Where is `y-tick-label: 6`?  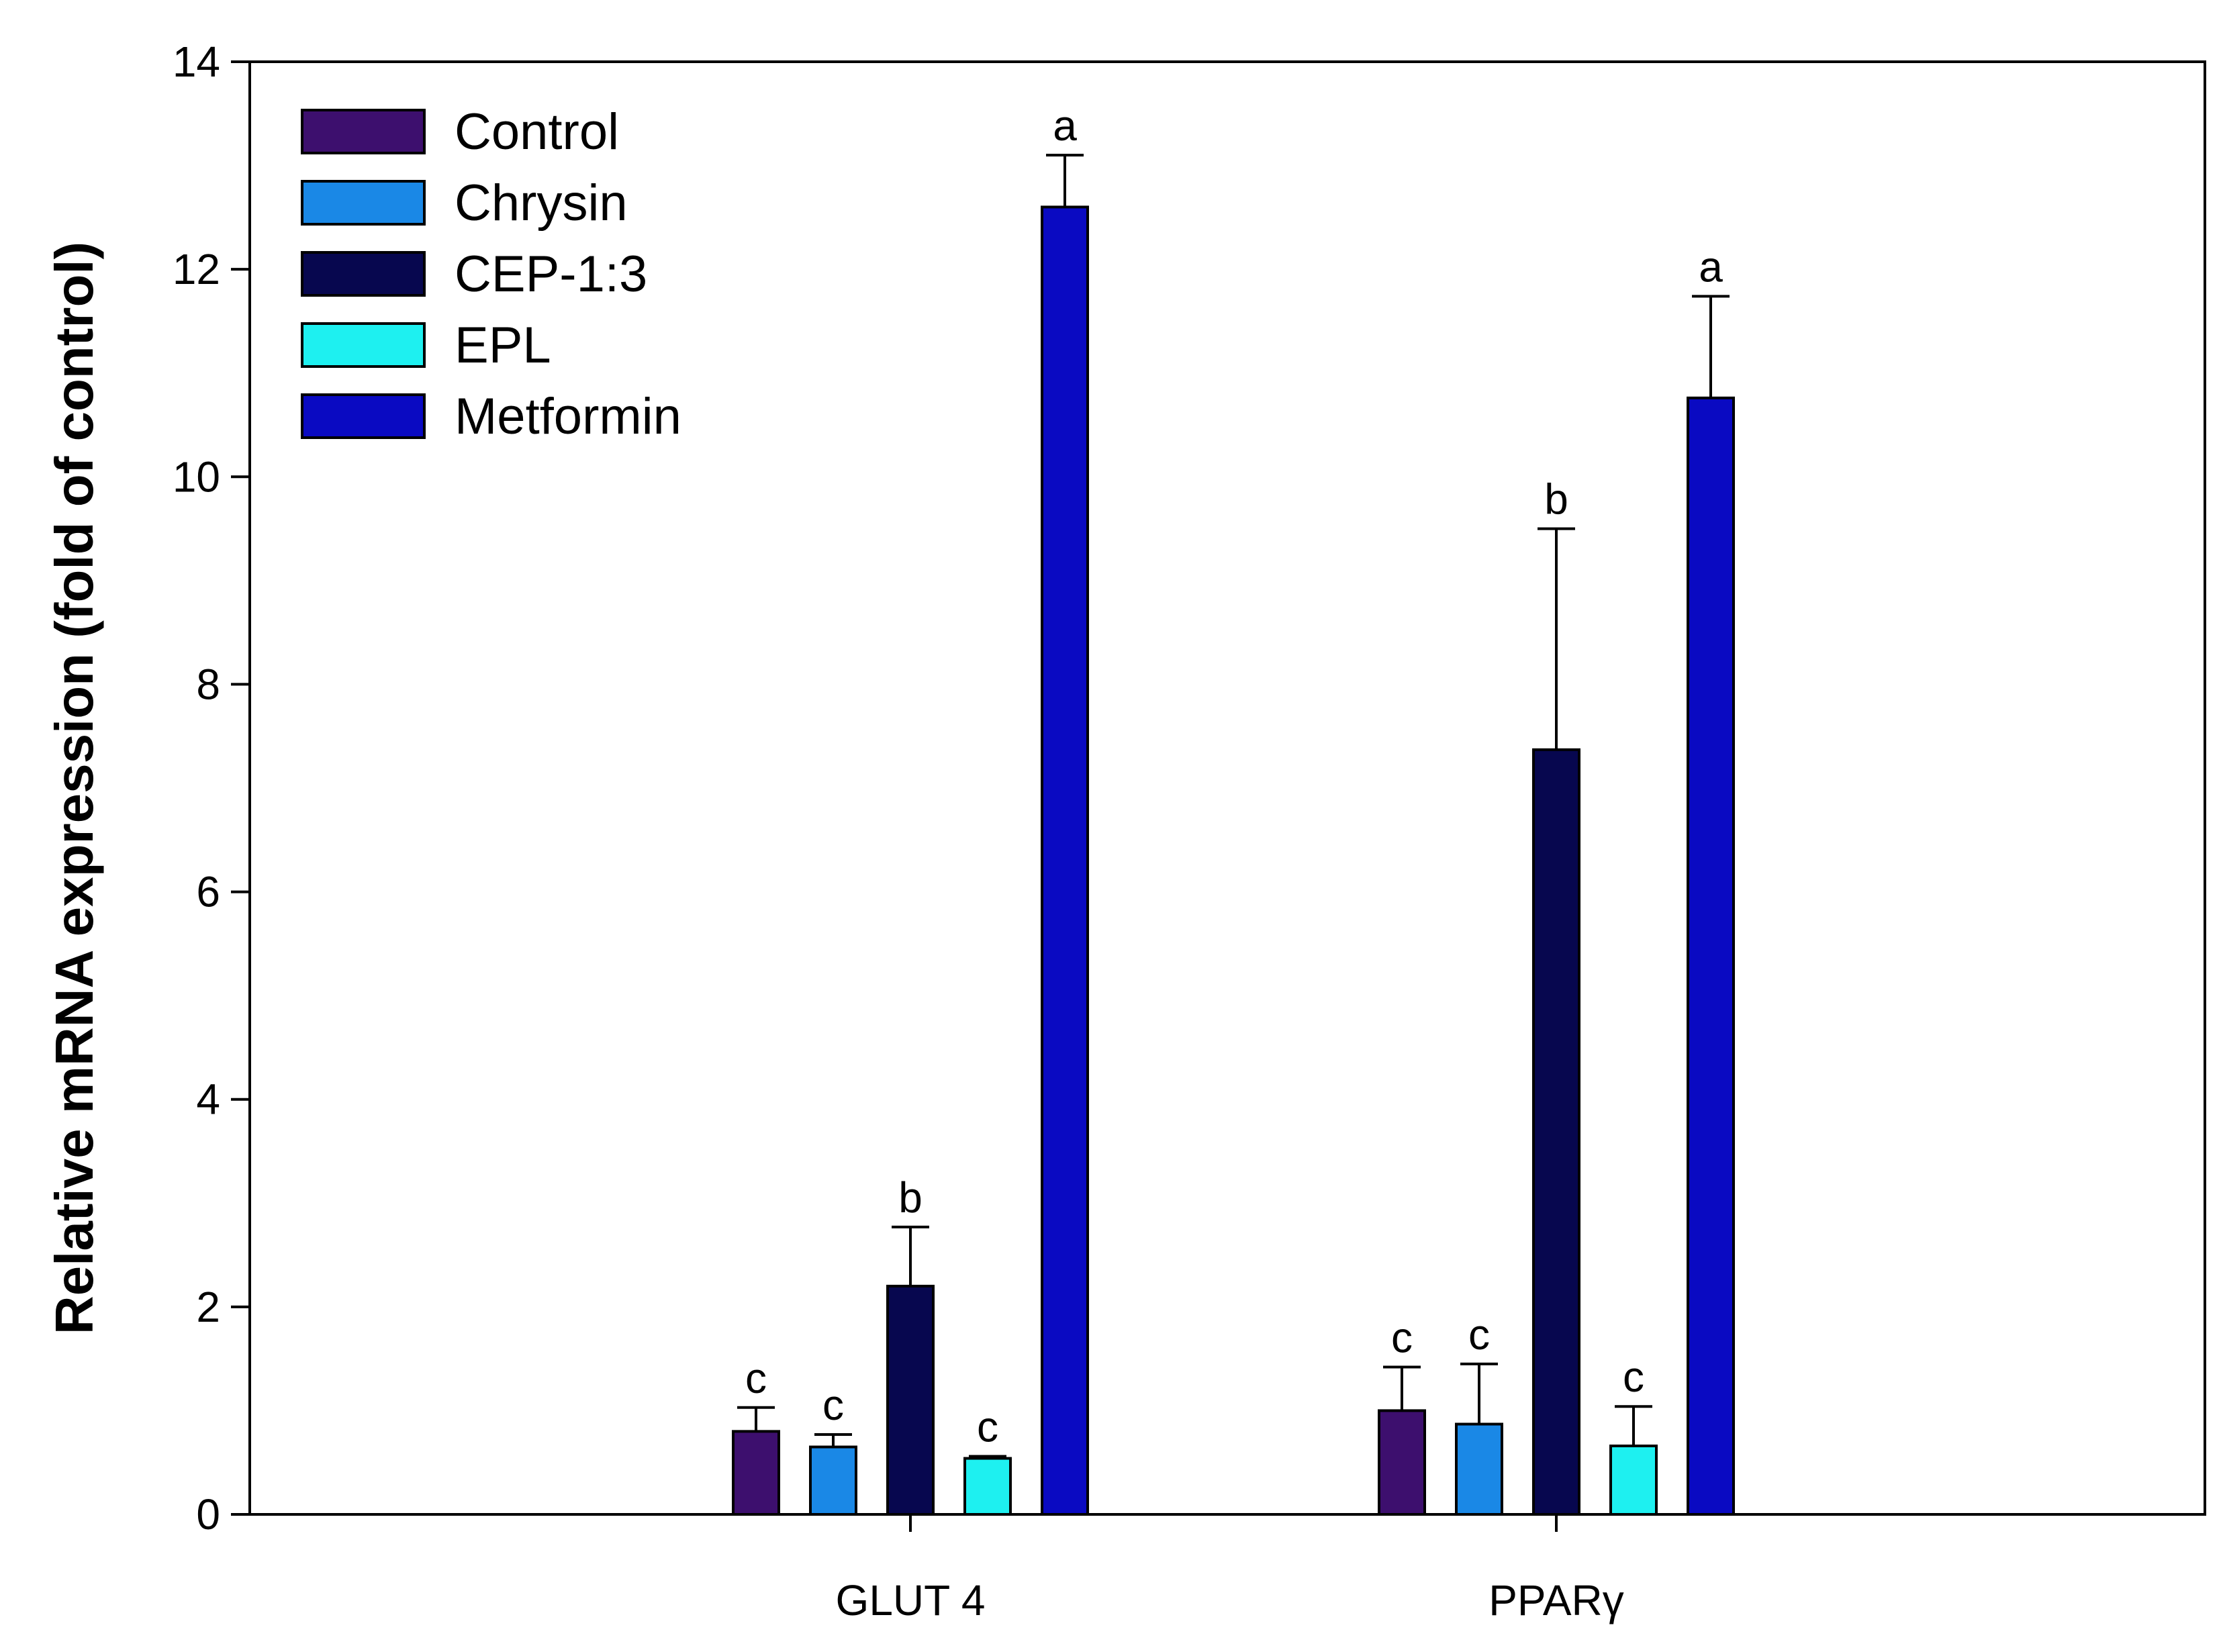 y-tick-label: 6 is located at coordinates (208, 892).